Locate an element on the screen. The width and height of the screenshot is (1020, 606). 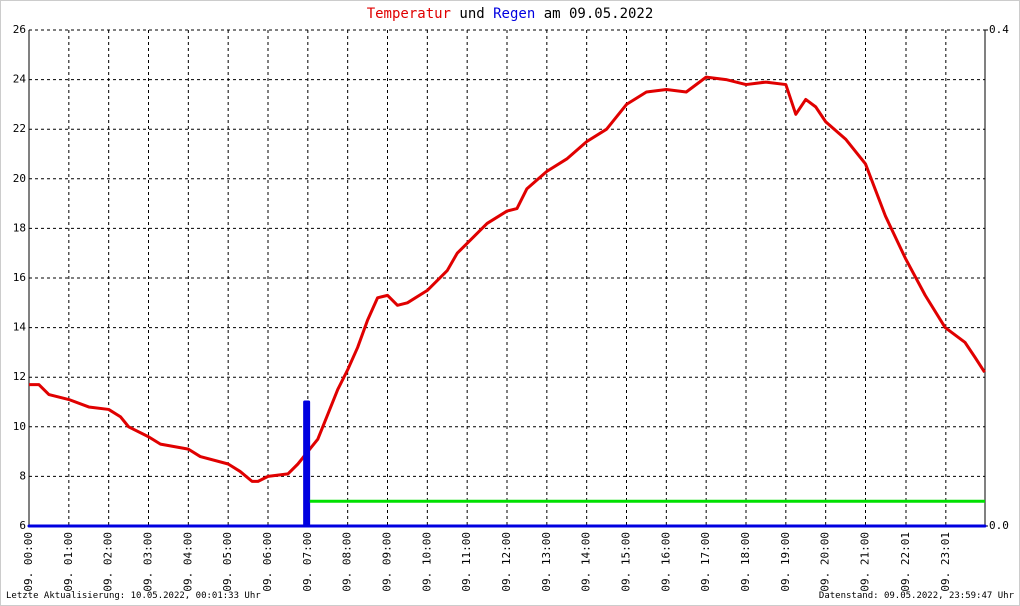
x-tick-label: 09. 08:00 is located at coordinates (347, 562).